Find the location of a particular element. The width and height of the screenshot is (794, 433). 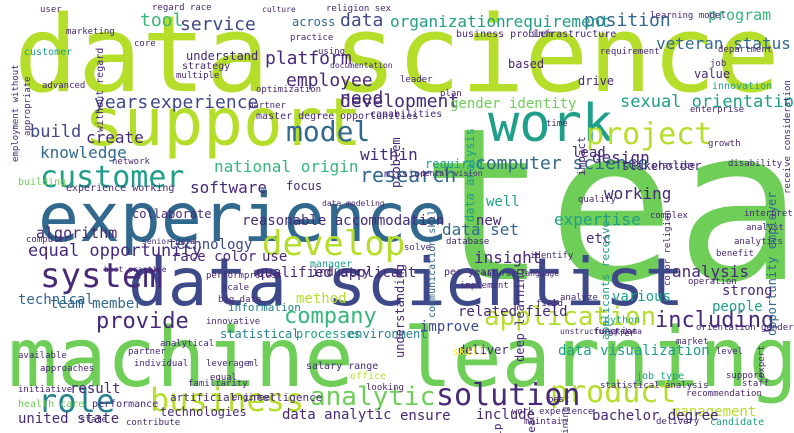

cloud-word: qualified applicant is located at coordinates (336, 273).